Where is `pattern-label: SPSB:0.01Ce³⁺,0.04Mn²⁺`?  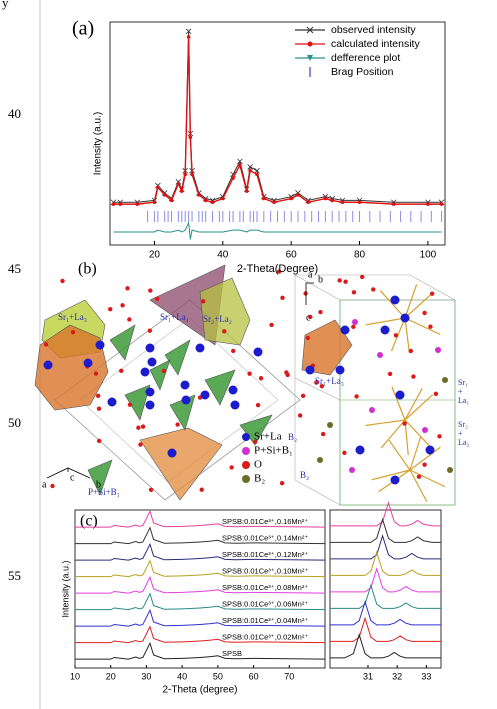
pattern-label: SPSB:0.01Ce³⁺,0.04Mn²⁺ is located at coordinates (265, 620).